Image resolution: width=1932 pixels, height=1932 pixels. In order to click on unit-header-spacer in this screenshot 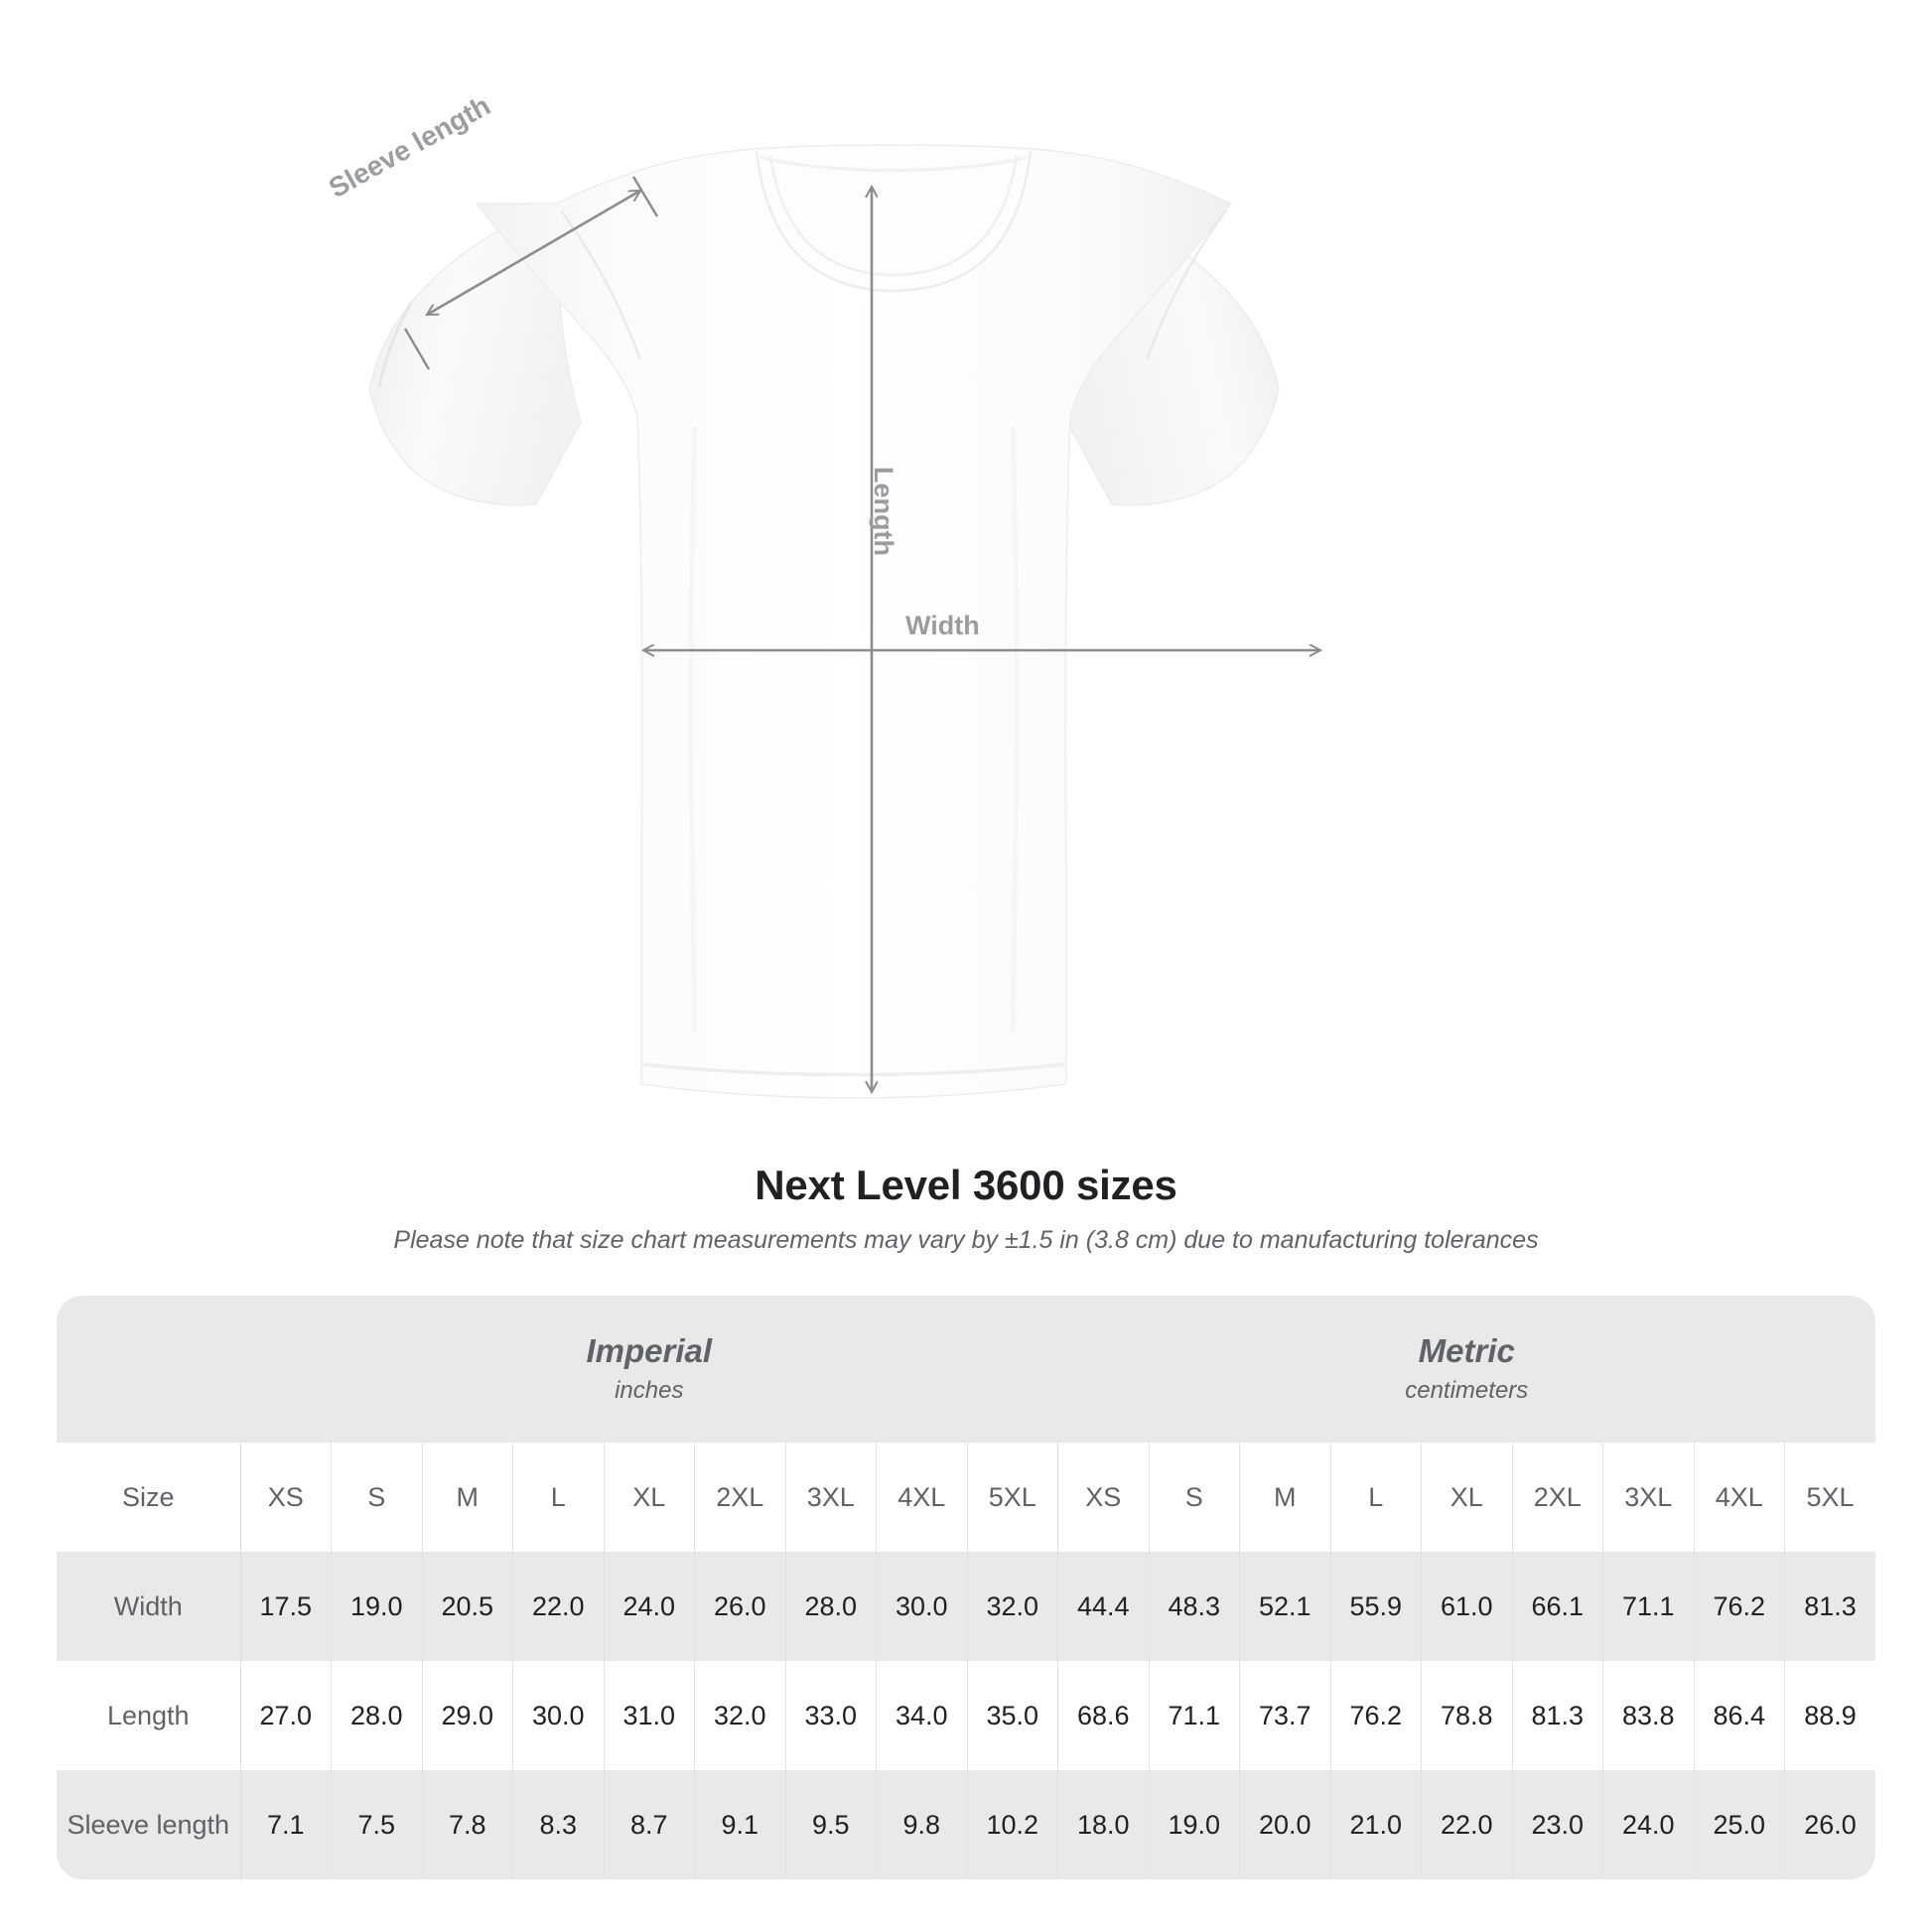, I will do `click(149, 1369)`.